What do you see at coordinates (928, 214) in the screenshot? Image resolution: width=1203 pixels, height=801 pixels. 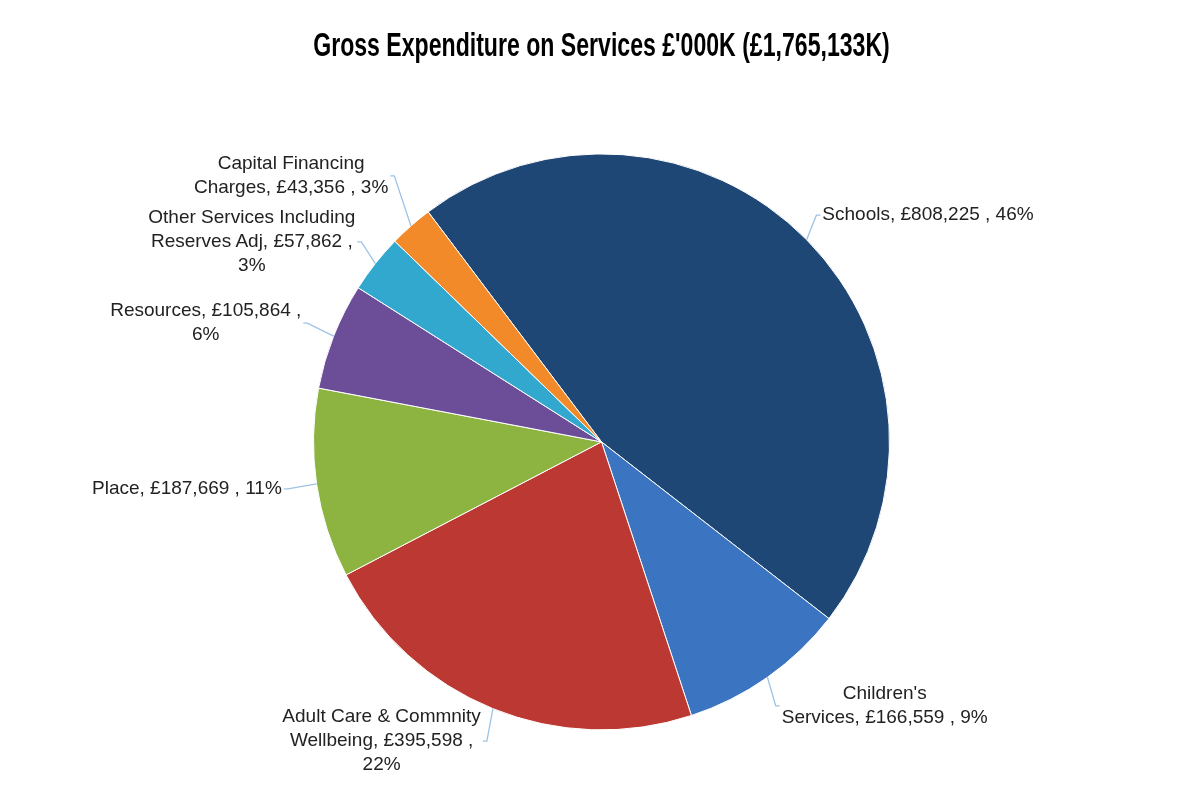 I see `slice-label: Schools, £808,225 , 46%` at bounding box center [928, 214].